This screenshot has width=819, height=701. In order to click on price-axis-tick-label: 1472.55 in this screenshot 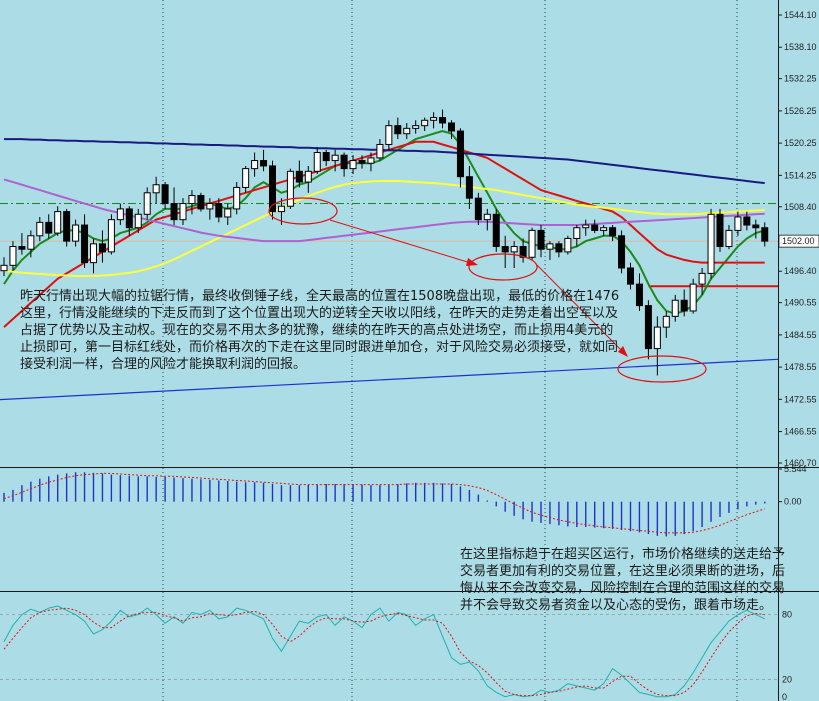, I will do `click(800, 399)`.